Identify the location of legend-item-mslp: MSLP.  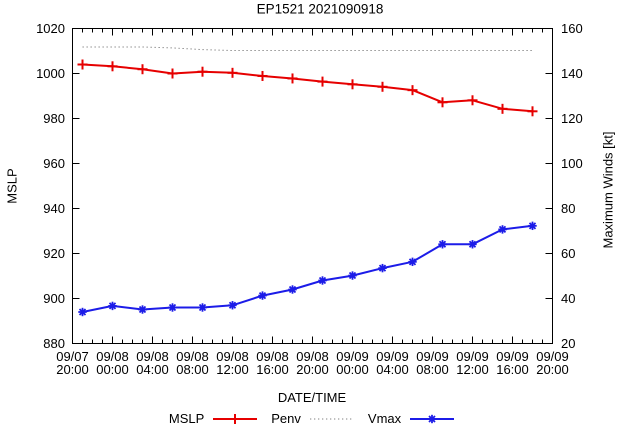
(213, 418).